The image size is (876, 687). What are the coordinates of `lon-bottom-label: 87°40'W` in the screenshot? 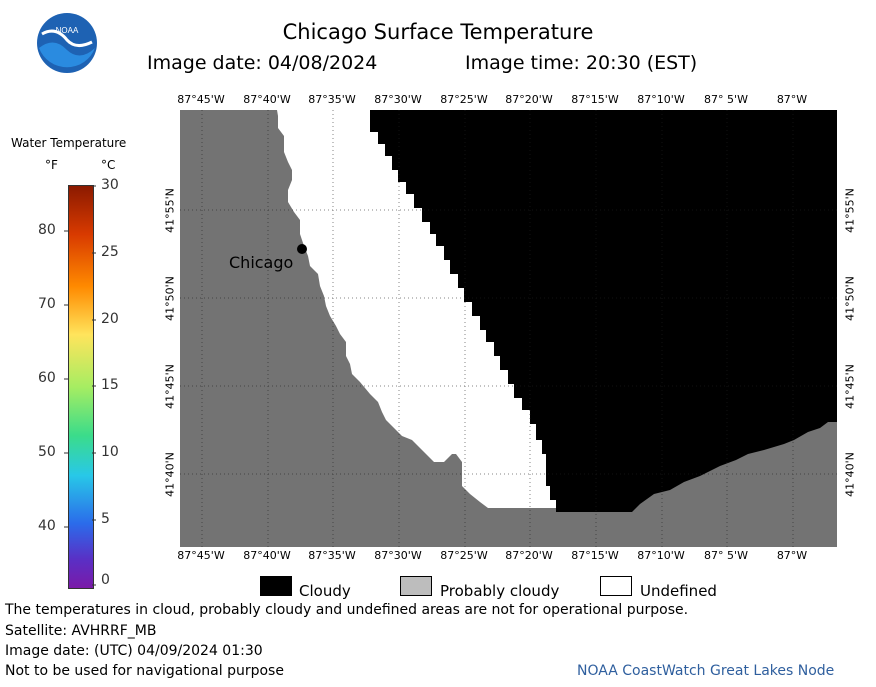 It's located at (267, 555).